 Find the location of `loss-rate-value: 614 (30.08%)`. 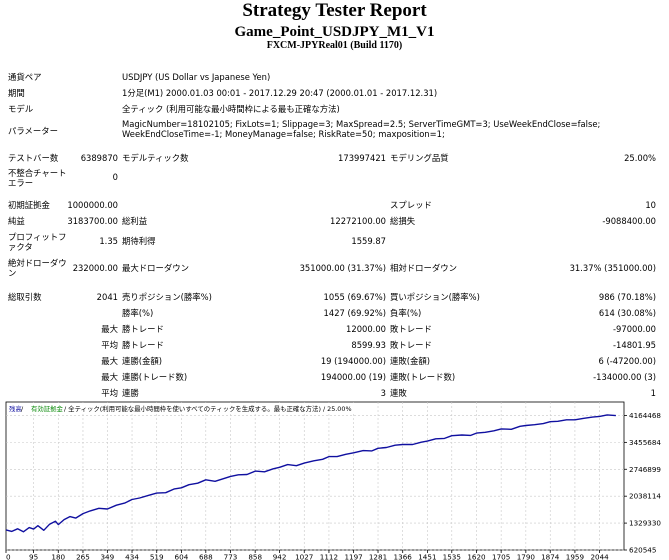

loss-rate-value: 614 (30.08%) is located at coordinates (627, 313).